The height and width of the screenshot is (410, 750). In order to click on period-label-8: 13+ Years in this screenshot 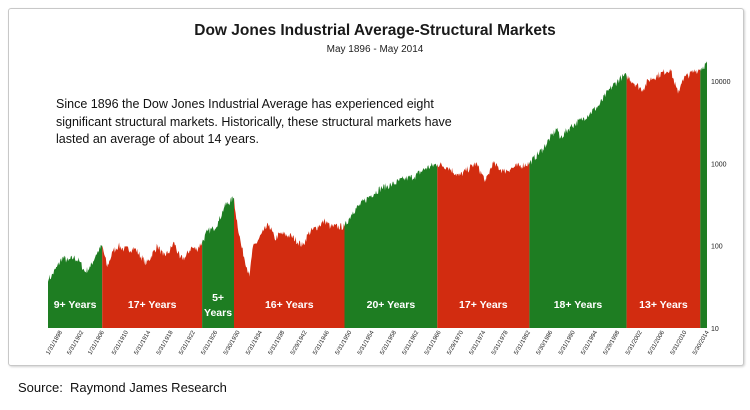, I will do `click(663, 305)`.